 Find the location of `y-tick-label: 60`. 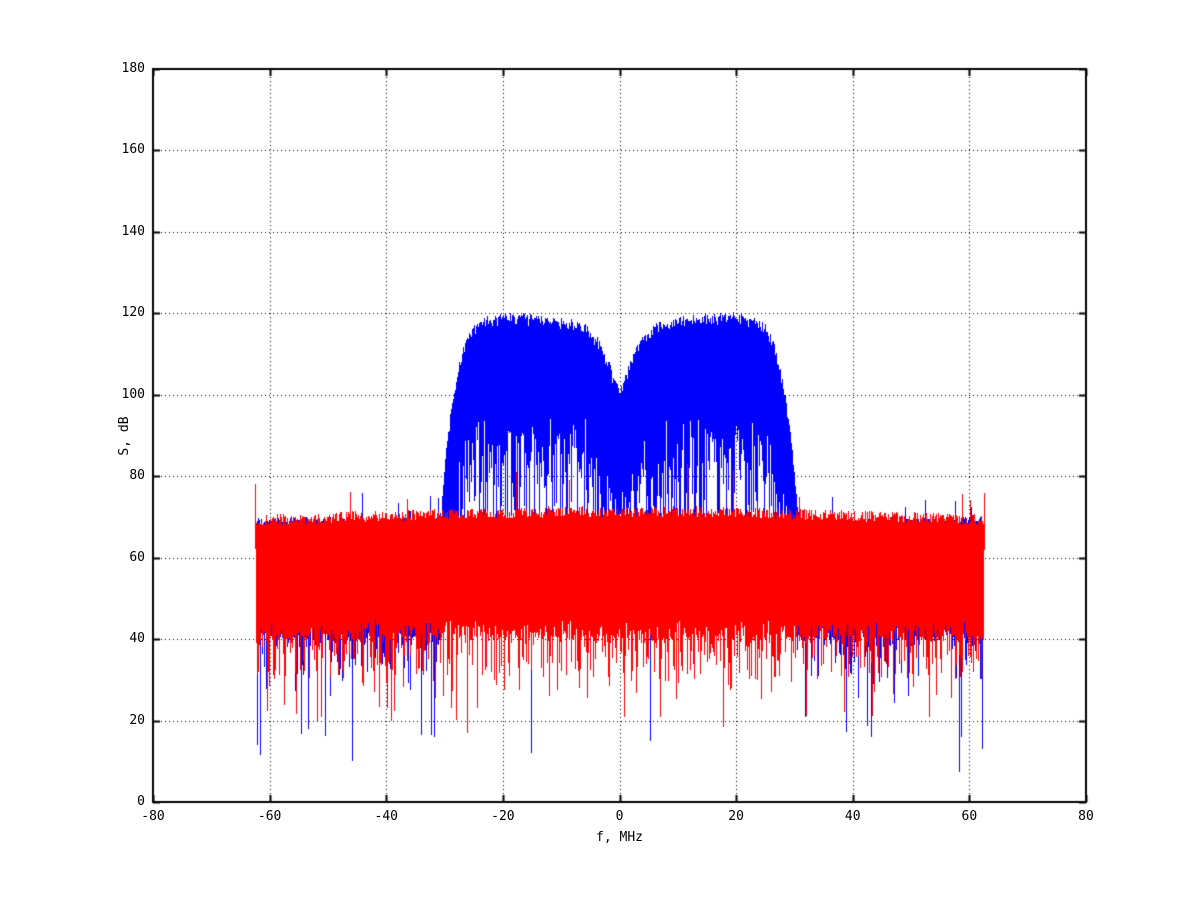

y-tick-label: 60 is located at coordinates (137, 557).